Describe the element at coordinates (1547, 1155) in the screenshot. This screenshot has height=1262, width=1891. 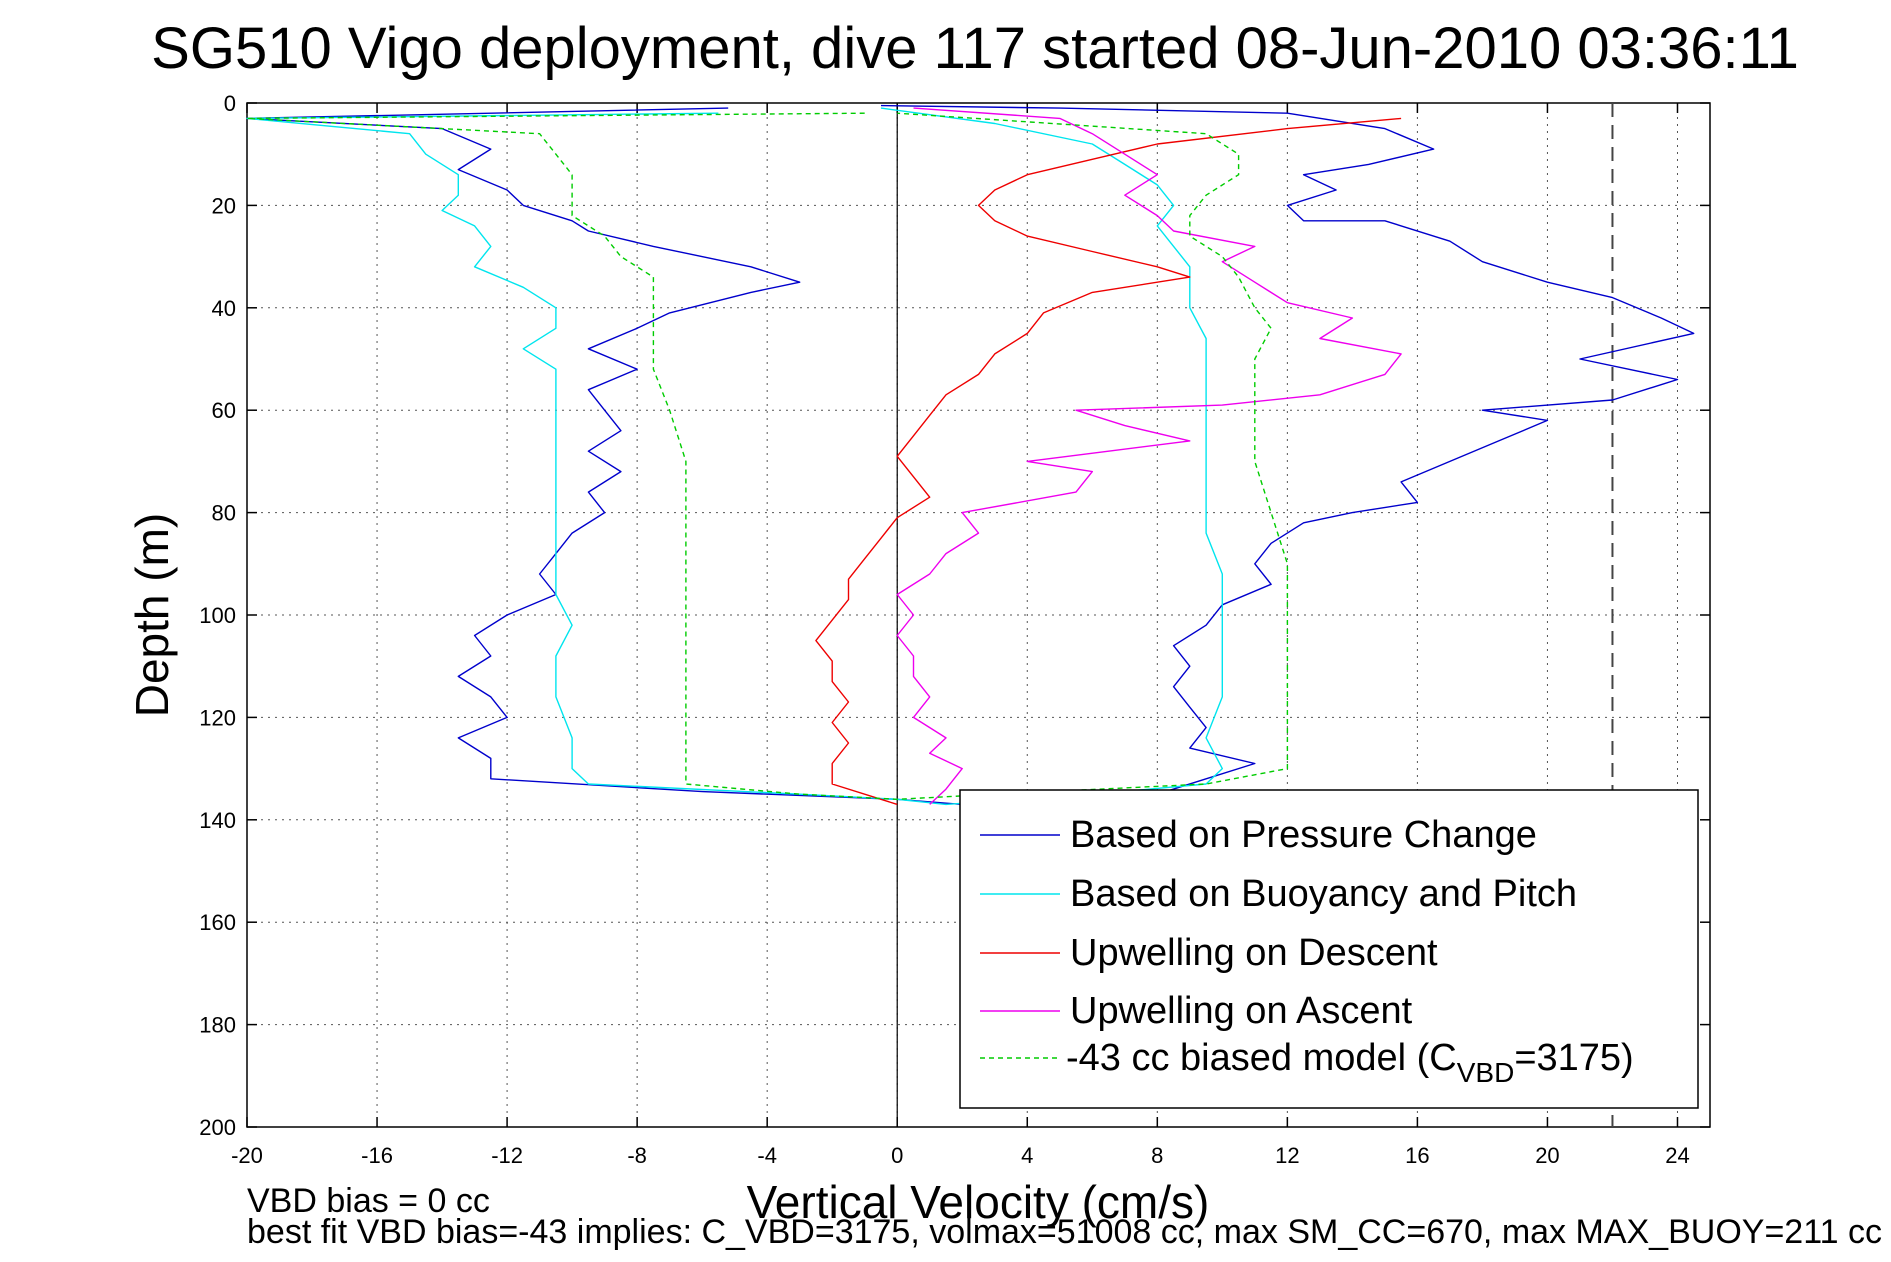
I see `x-tick-label: 20` at that location.